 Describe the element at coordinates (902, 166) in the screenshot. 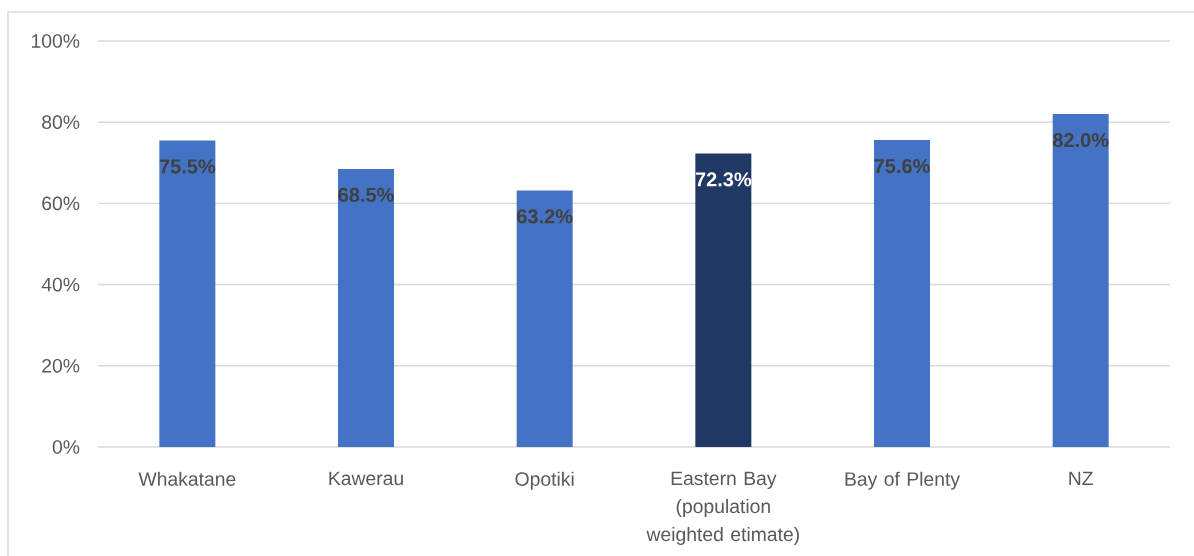

I see `data-label: 75.6%` at that location.